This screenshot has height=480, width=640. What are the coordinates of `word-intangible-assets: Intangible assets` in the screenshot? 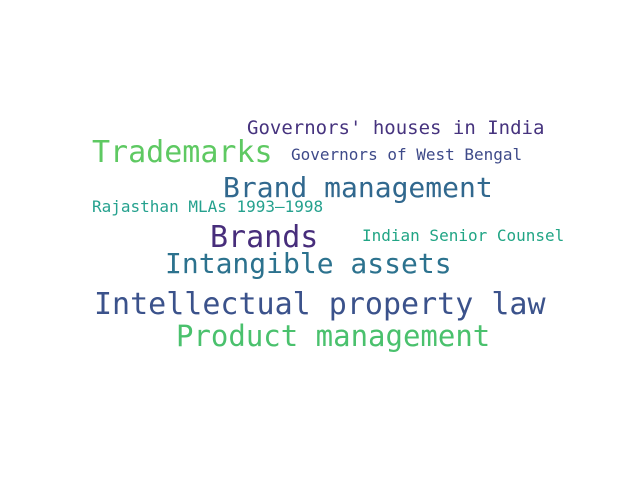 It's located at (308, 263).